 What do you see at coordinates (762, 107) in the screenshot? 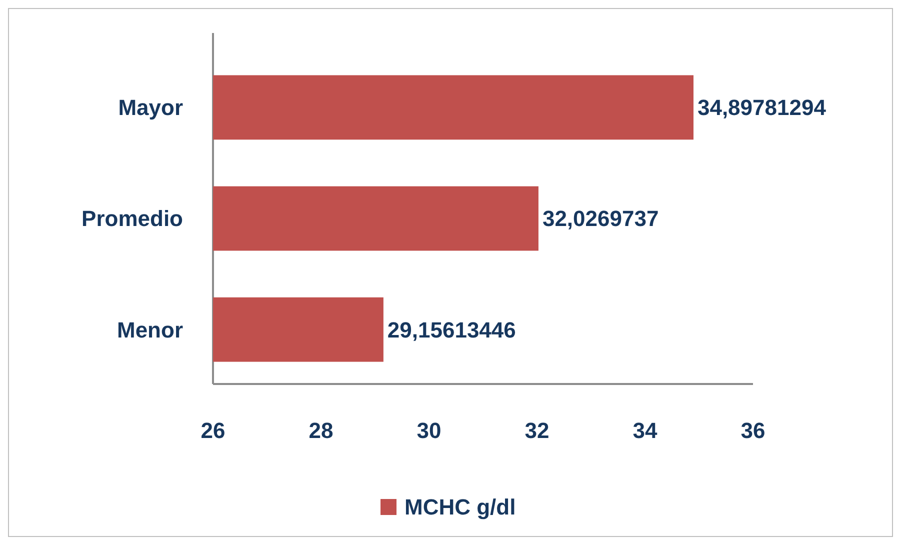
I see `data-label: 34,89781294` at bounding box center [762, 107].